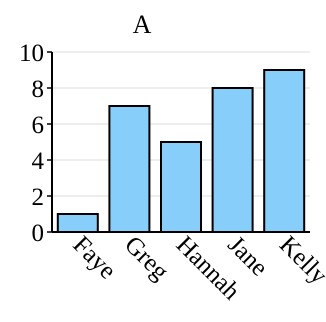 Image resolution: width=326 pixels, height=322 pixels. I want to click on bar-jane, so click(232, 160).